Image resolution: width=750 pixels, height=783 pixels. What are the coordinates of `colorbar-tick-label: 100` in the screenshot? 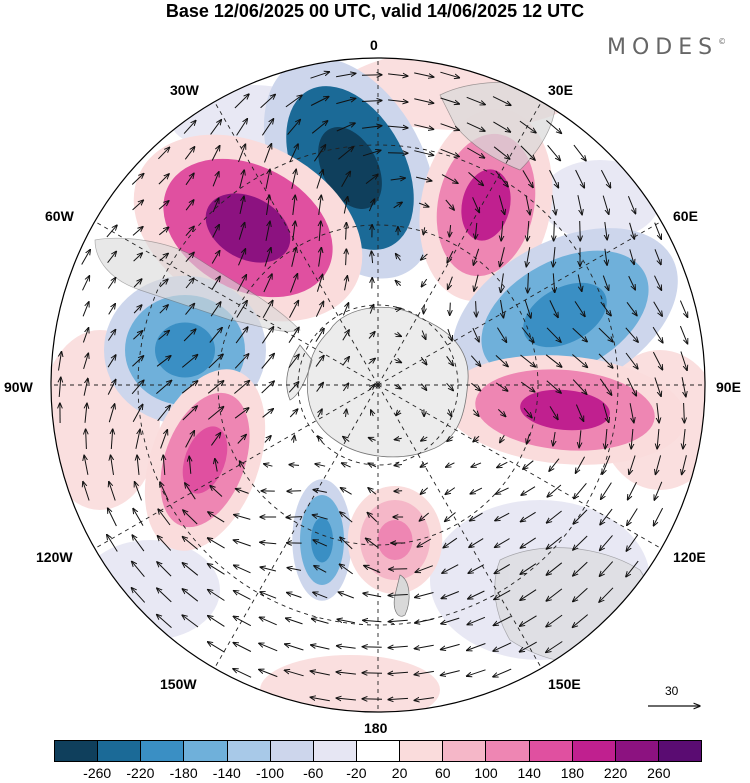 It's located at (486, 773).